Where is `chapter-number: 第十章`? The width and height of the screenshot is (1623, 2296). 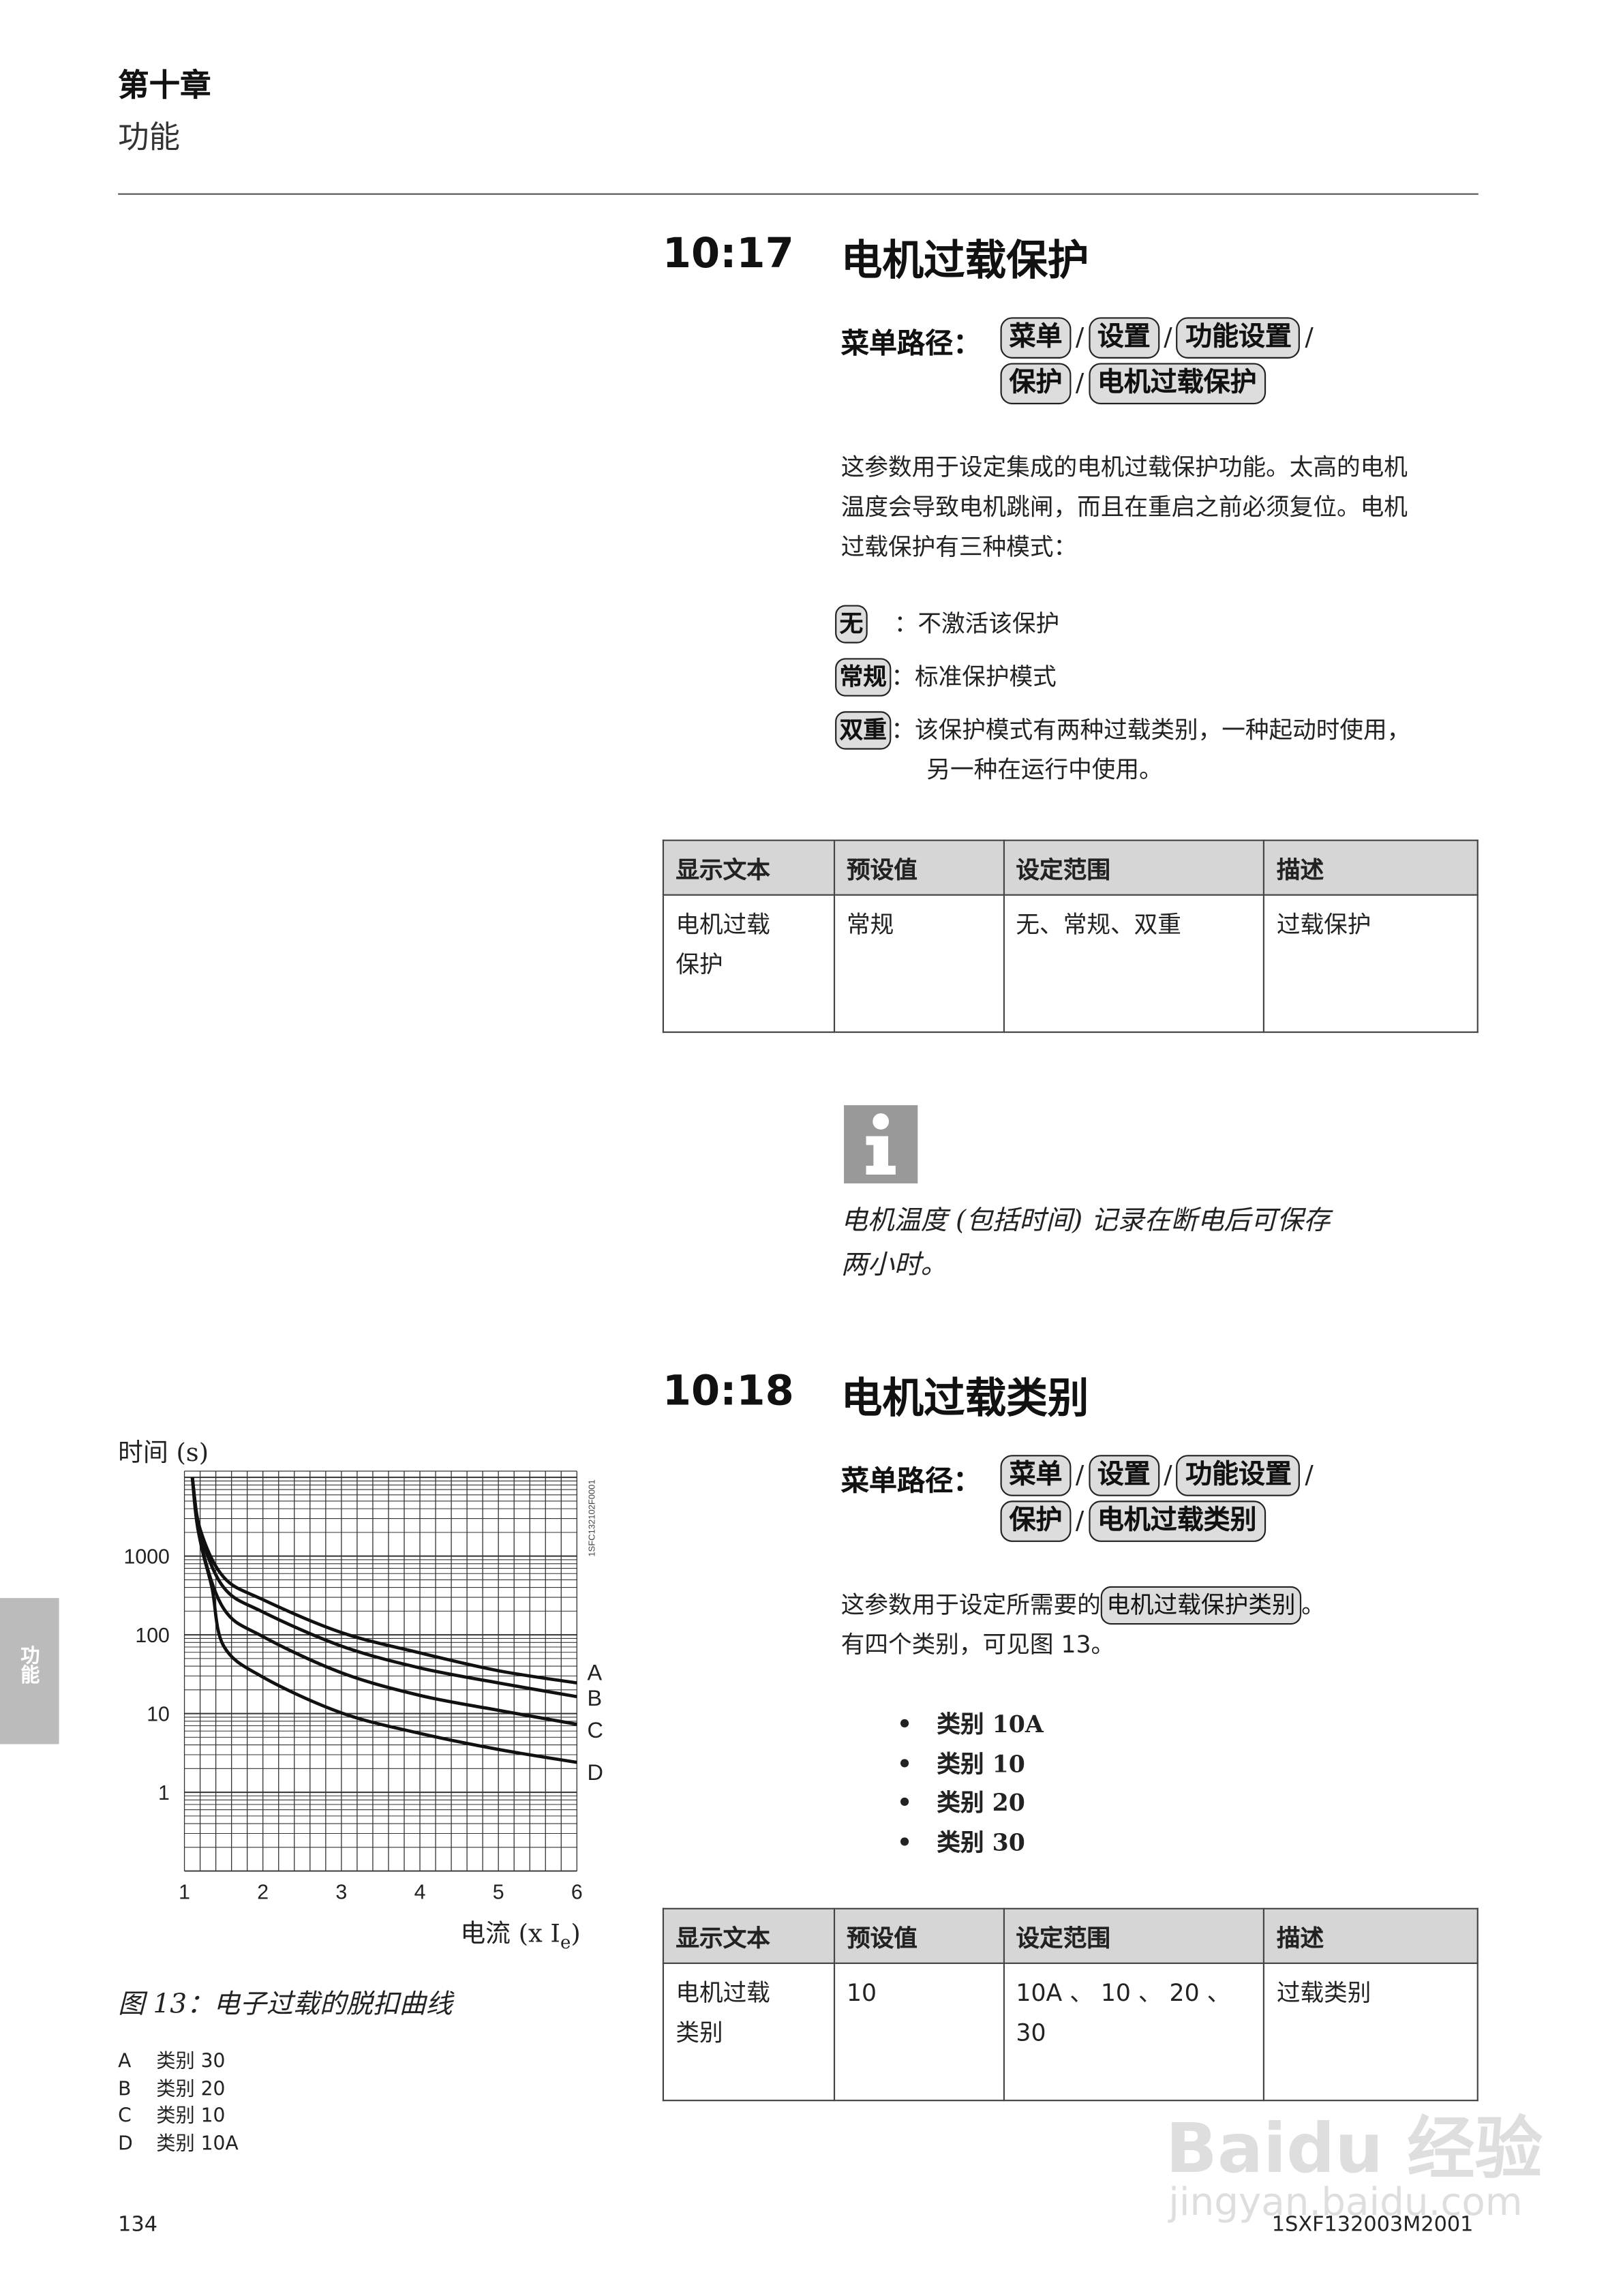 chapter-number: 第十章 is located at coordinates (165, 85).